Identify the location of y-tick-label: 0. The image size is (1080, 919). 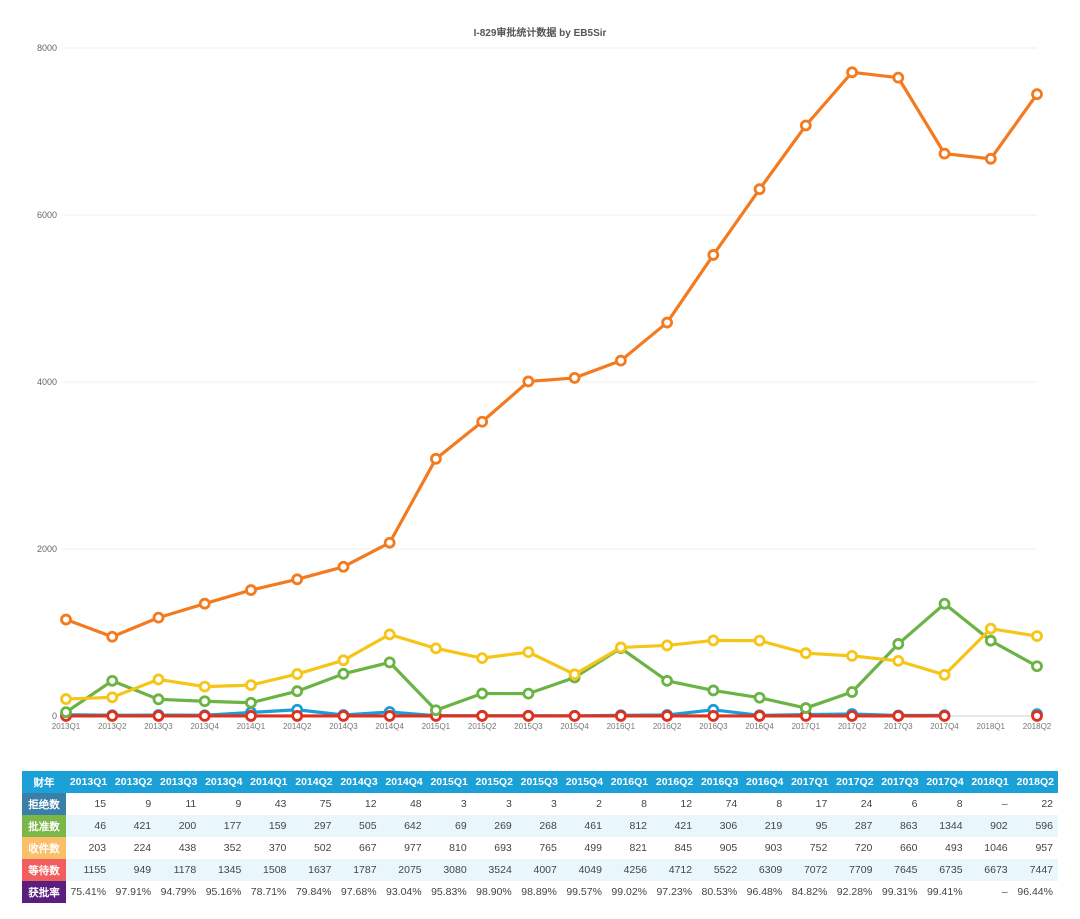
(54, 716).